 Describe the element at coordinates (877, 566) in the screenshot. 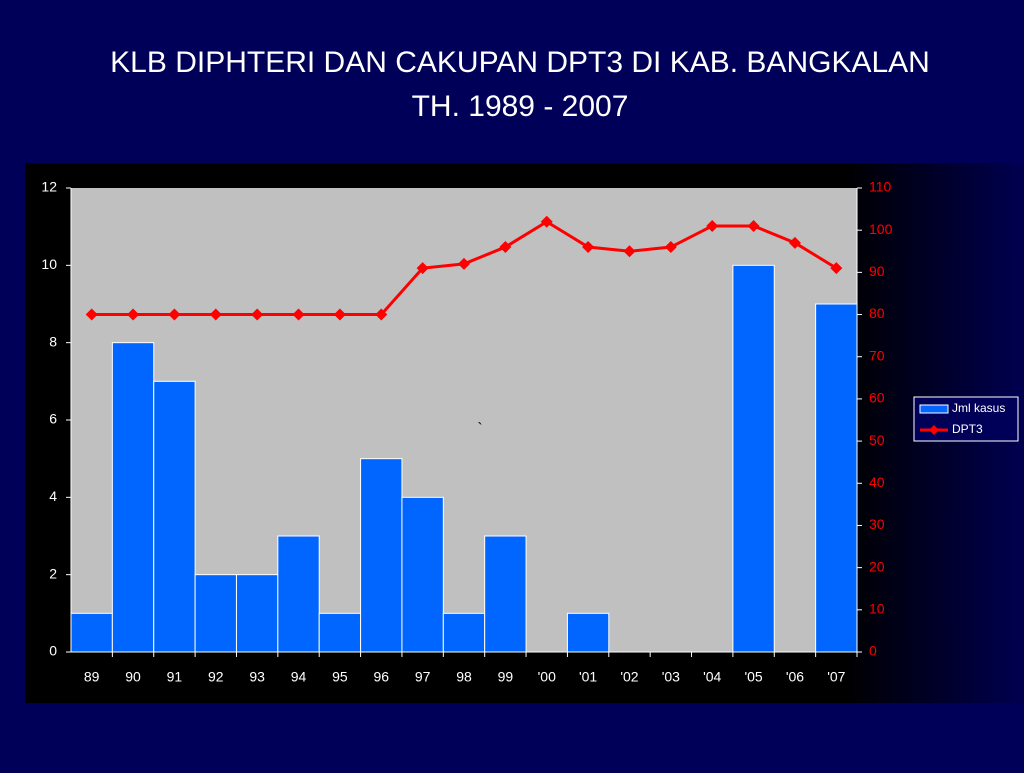

I see `y2-tick-label: 20` at that location.